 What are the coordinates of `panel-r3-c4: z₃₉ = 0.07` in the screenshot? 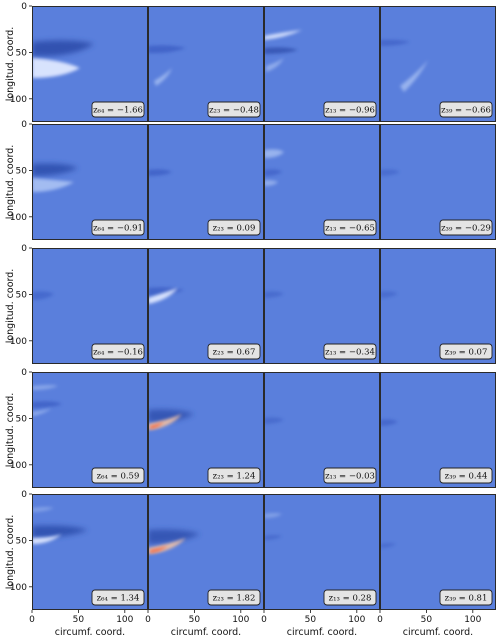 It's located at (438, 306).